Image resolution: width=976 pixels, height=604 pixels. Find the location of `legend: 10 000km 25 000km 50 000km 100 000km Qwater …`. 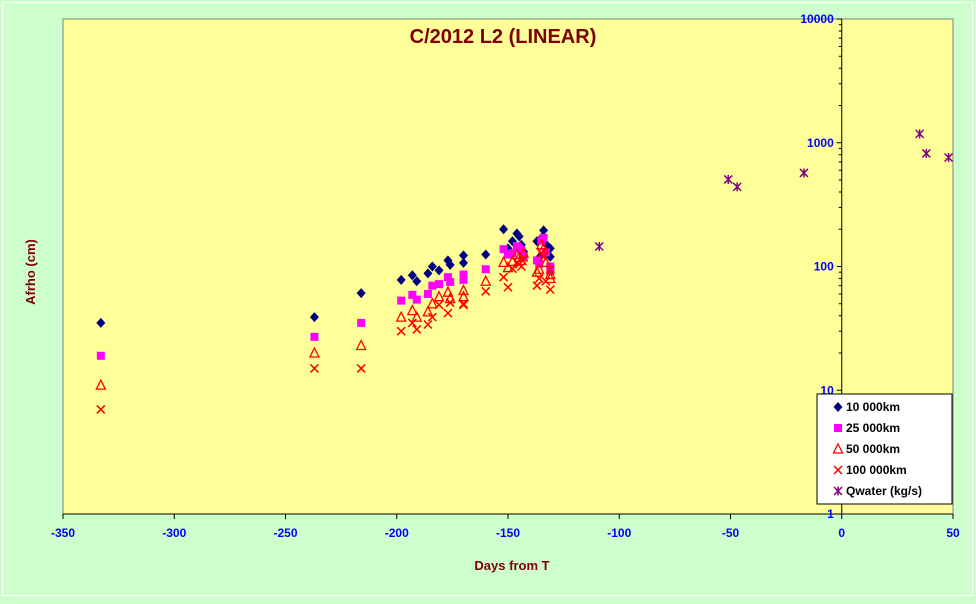

legend: 10 000km 25 000km 50 000km 100 000km Qwater … is located at coordinates (884, 449).